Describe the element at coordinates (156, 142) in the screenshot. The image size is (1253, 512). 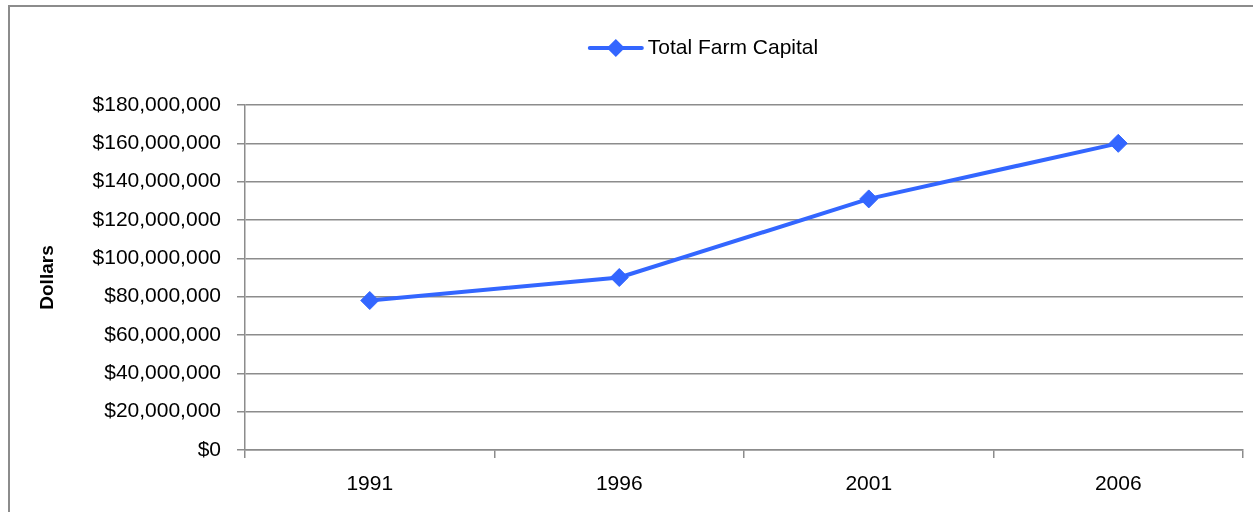
I see `y-tick-label: $160,000,000` at that location.